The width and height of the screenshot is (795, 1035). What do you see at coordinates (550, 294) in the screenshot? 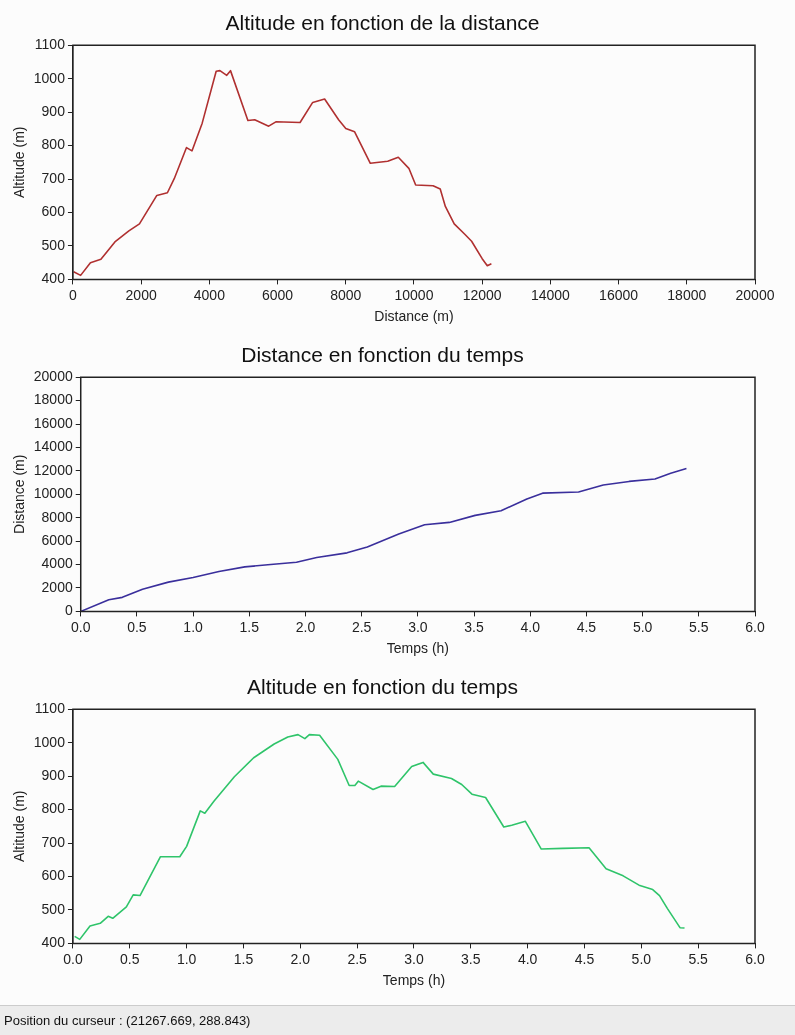
I see `x-tick-label: 14000` at bounding box center [550, 294].